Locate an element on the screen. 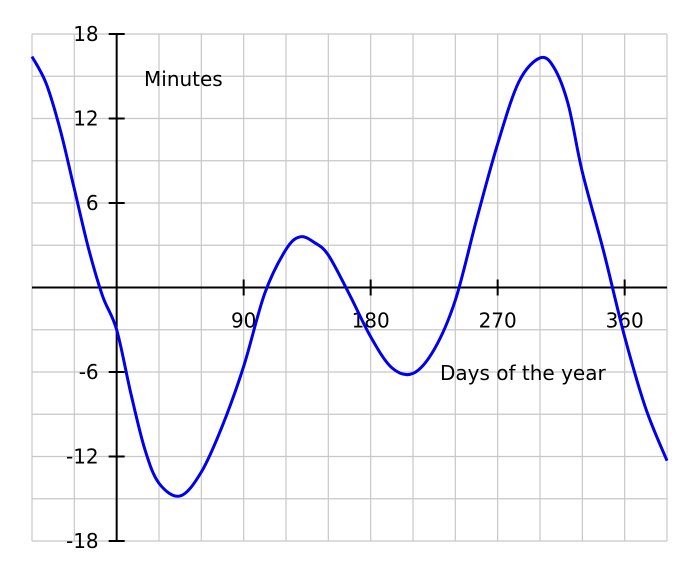 The image size is (699, 572). y-tick-label: 18 is located at coordinates (85, 34).